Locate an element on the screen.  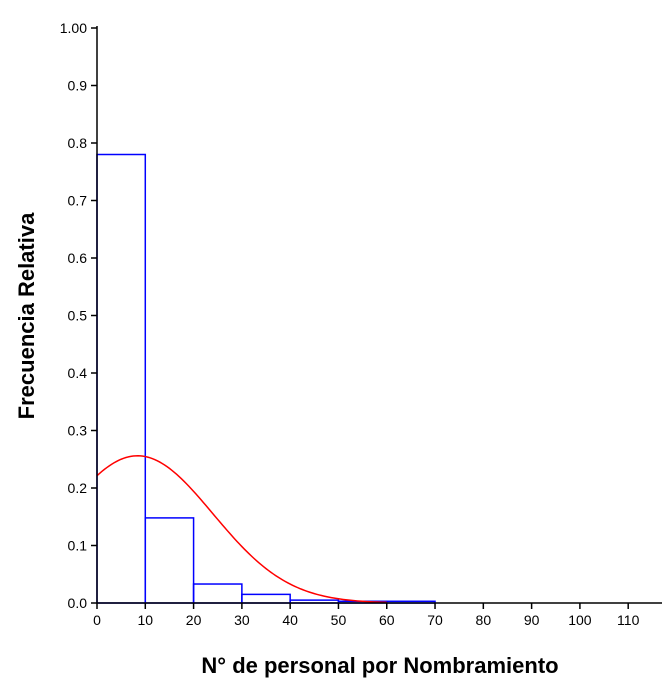
y-tick-label-8: 0.8 is located at coordinates (78, 143).